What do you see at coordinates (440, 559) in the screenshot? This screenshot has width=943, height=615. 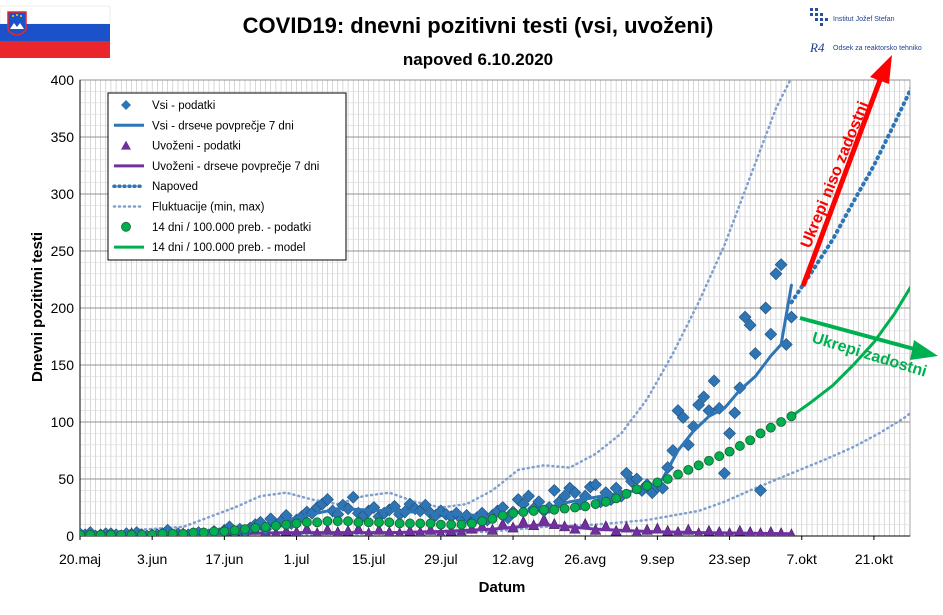 I see `x-tick-label: 29.jul` at bounding box center [440, 559].